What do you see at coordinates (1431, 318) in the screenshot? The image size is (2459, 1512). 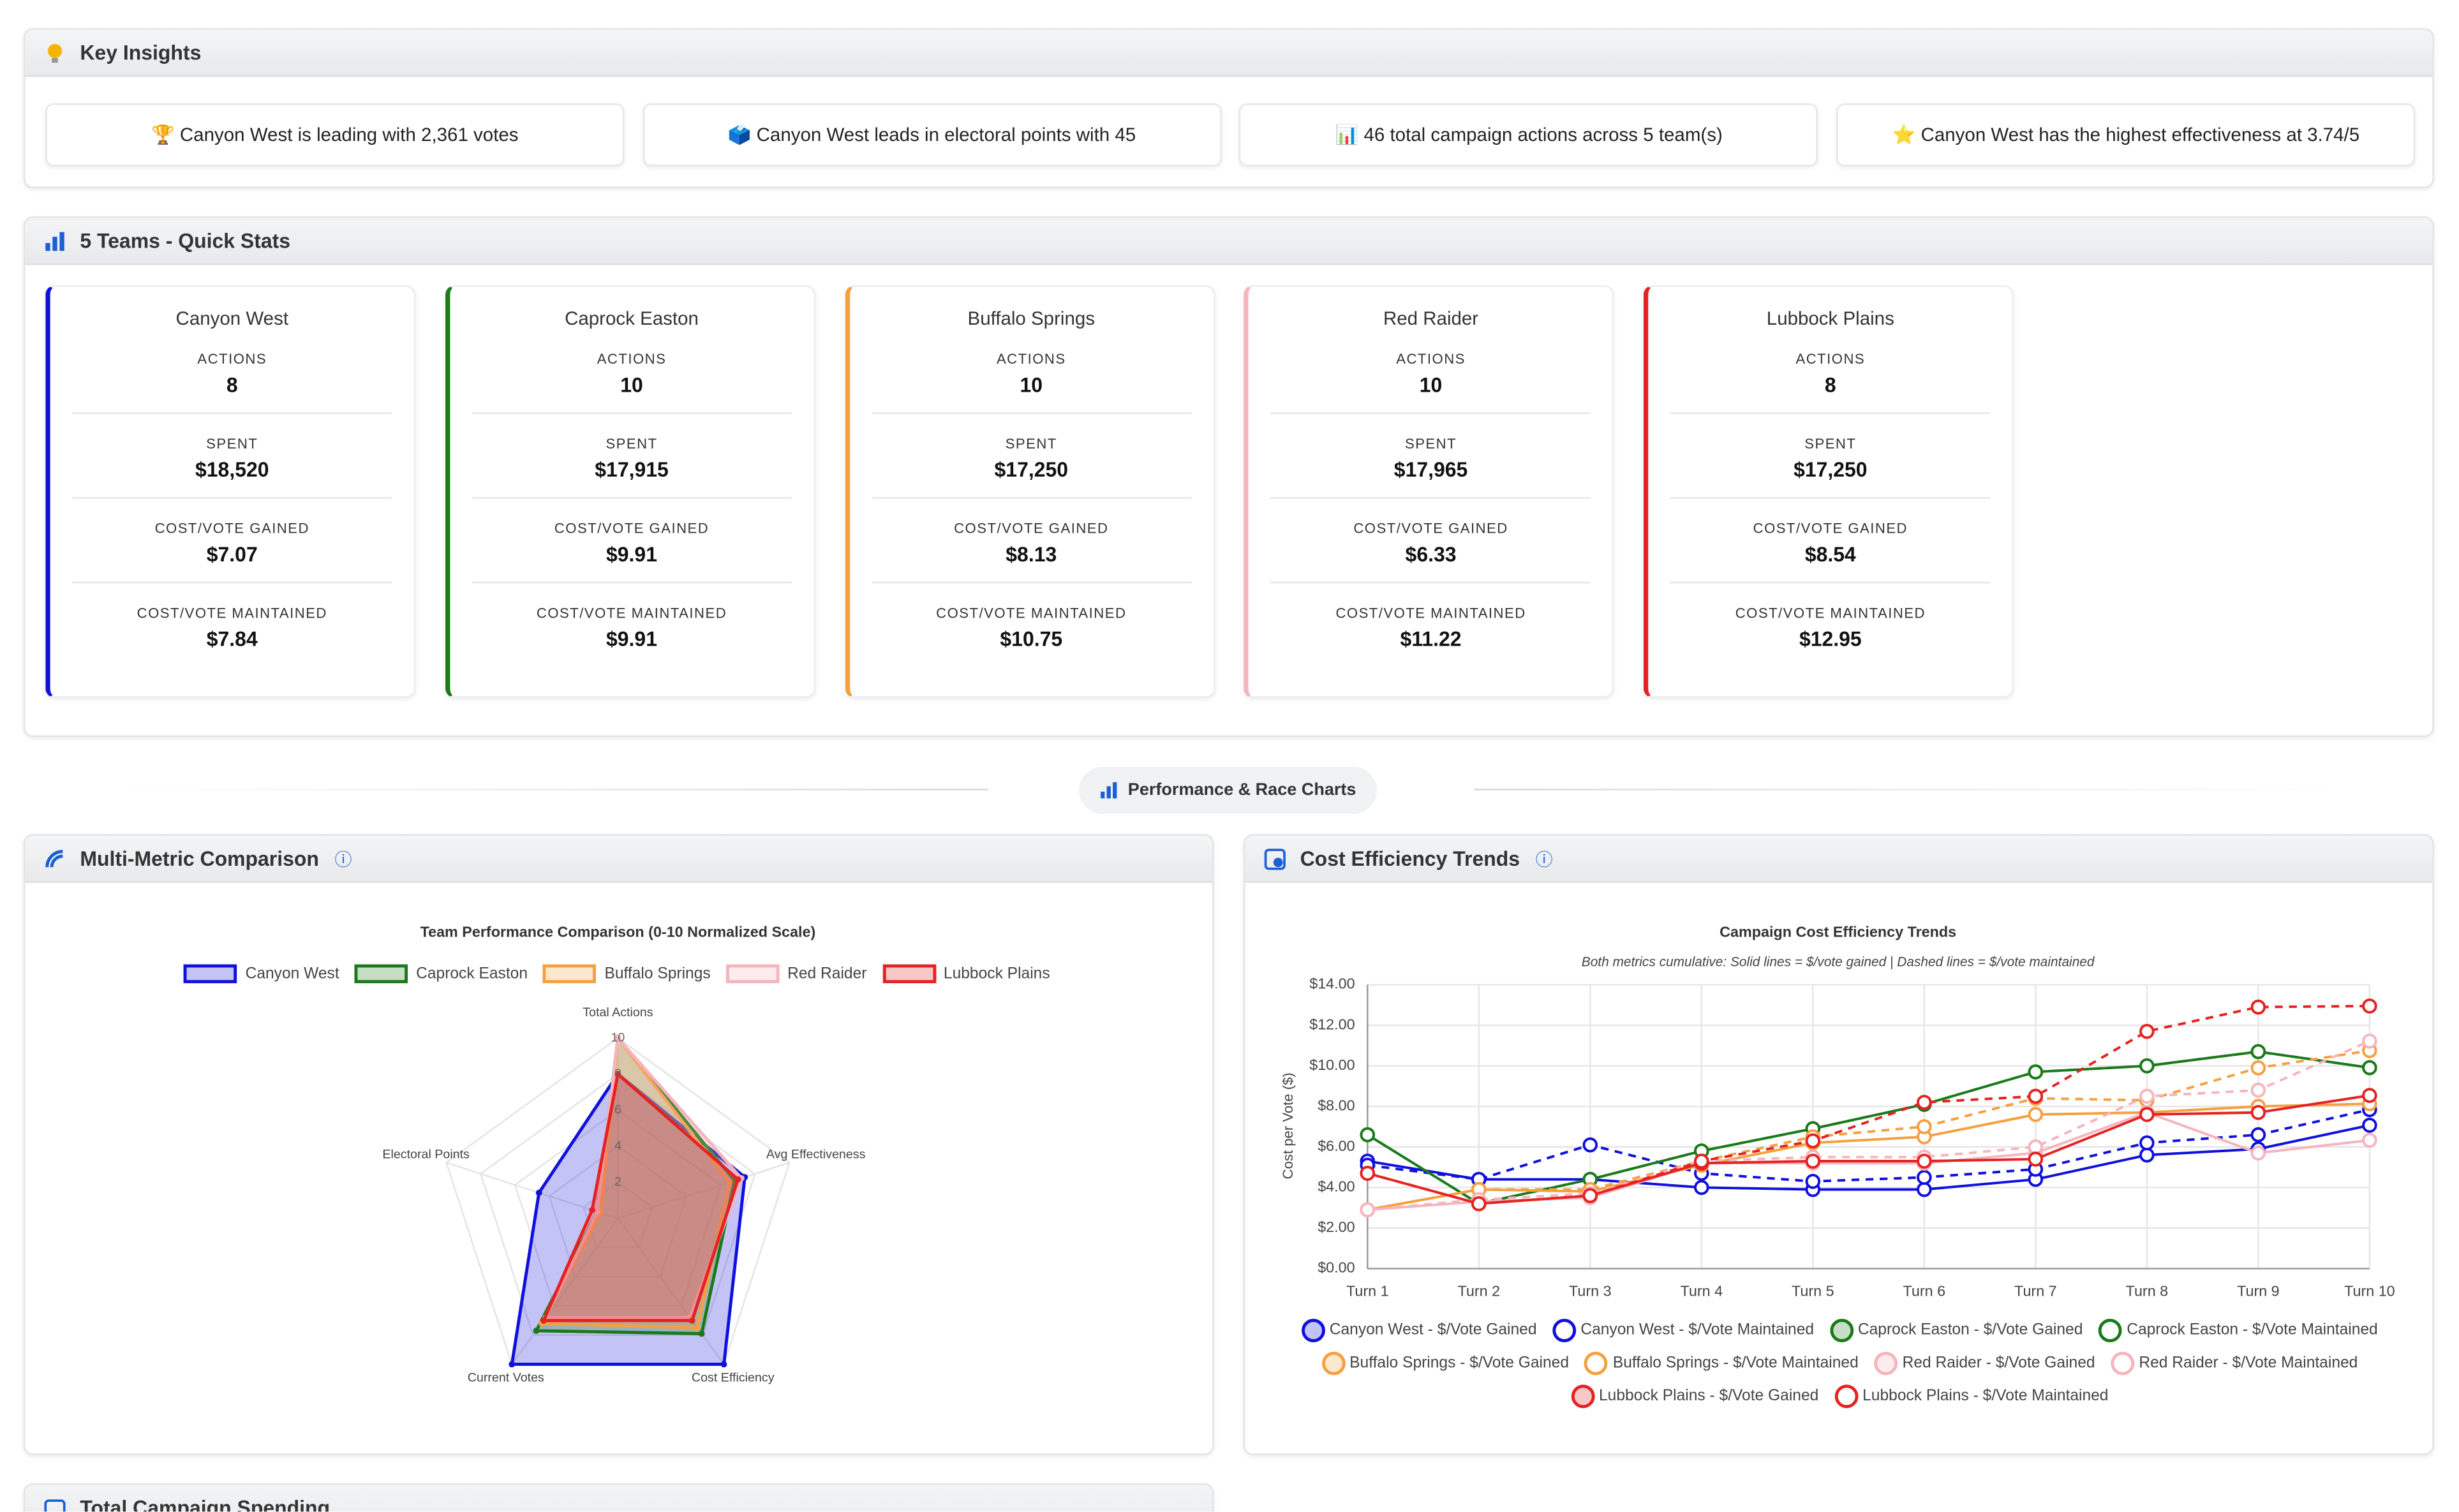 I see `team-name: Red Raider` at bounding box center [1431, 318].